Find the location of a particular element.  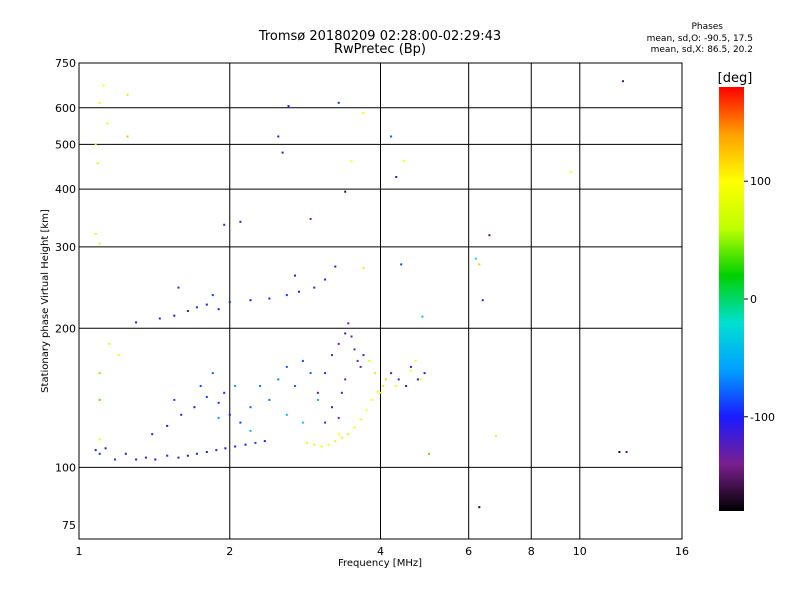

y-tick-label: 100 is located at coordinates (65, 467).